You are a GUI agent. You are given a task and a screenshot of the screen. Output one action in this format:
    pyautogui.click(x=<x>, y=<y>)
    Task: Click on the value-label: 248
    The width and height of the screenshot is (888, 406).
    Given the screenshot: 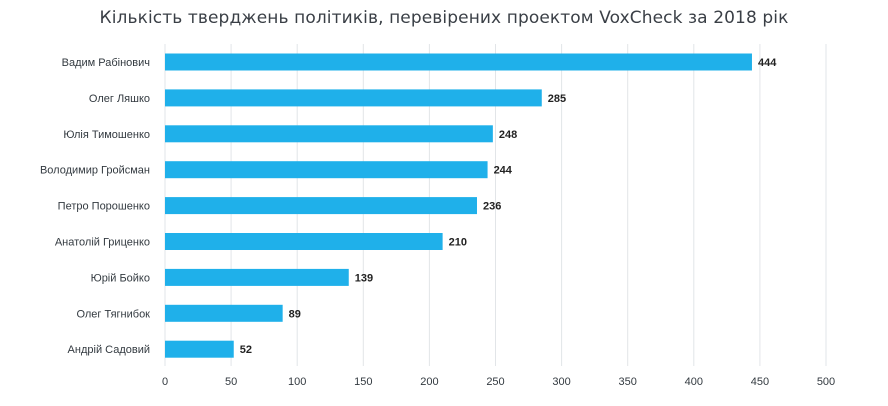 What is the action you would take?
    pyautogui.click(x=508, y=135)
    